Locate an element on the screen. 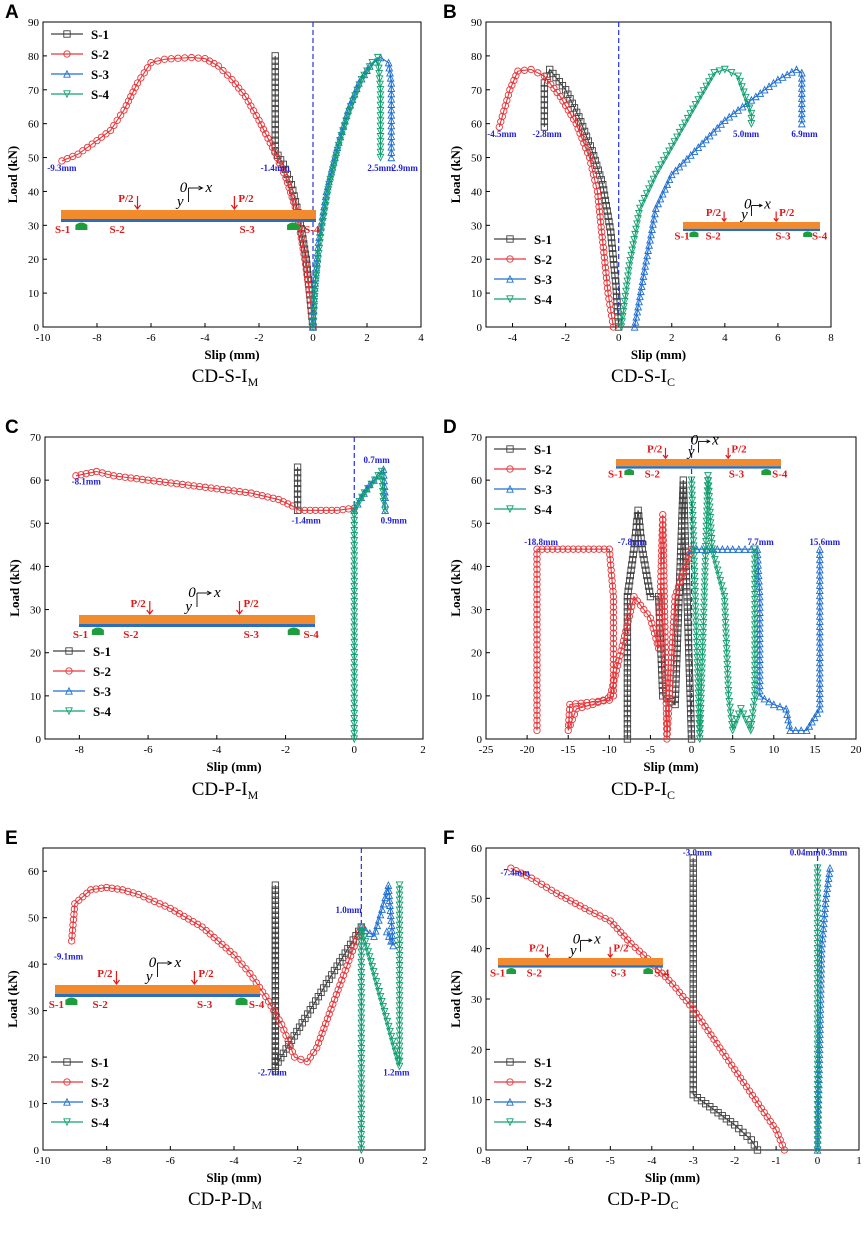 This screenshot has height=1235, width=865. slip-annotation: 6.9mm is located at coordinates (804, 134).